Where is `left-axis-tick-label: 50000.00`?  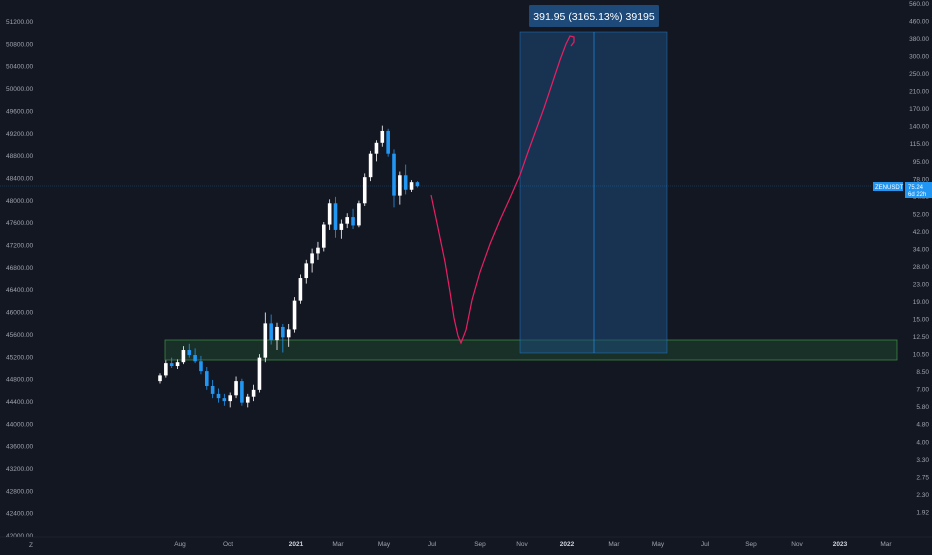 left-axis-tick-label: 50000.00 is located at coordinates (19, 89).